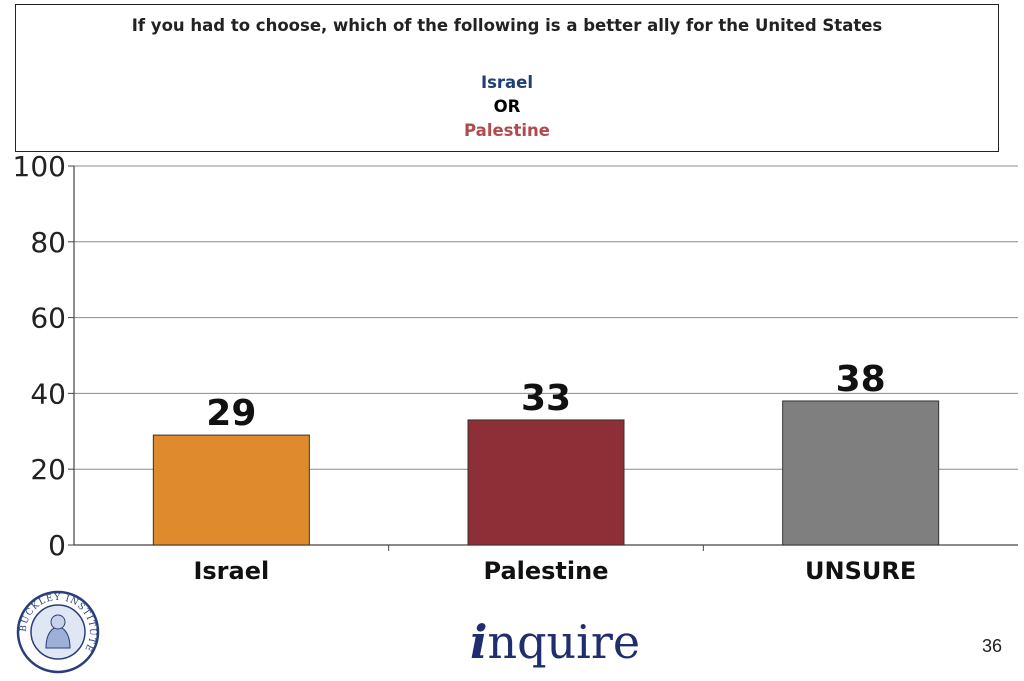 The image size is (1024, 681). I want to click on bar-unsure, so click(861, 473).